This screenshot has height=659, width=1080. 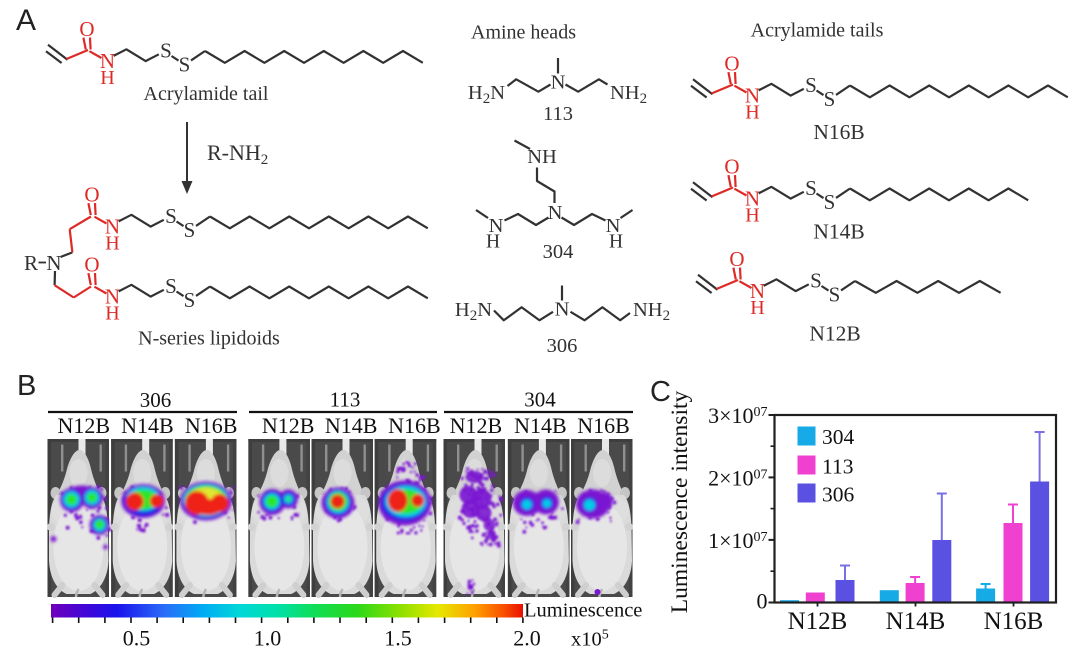 What do you see at coordinates (762, 601) in the screenshot?
I see `svg-text: 0` at bounding box center [762, 601].